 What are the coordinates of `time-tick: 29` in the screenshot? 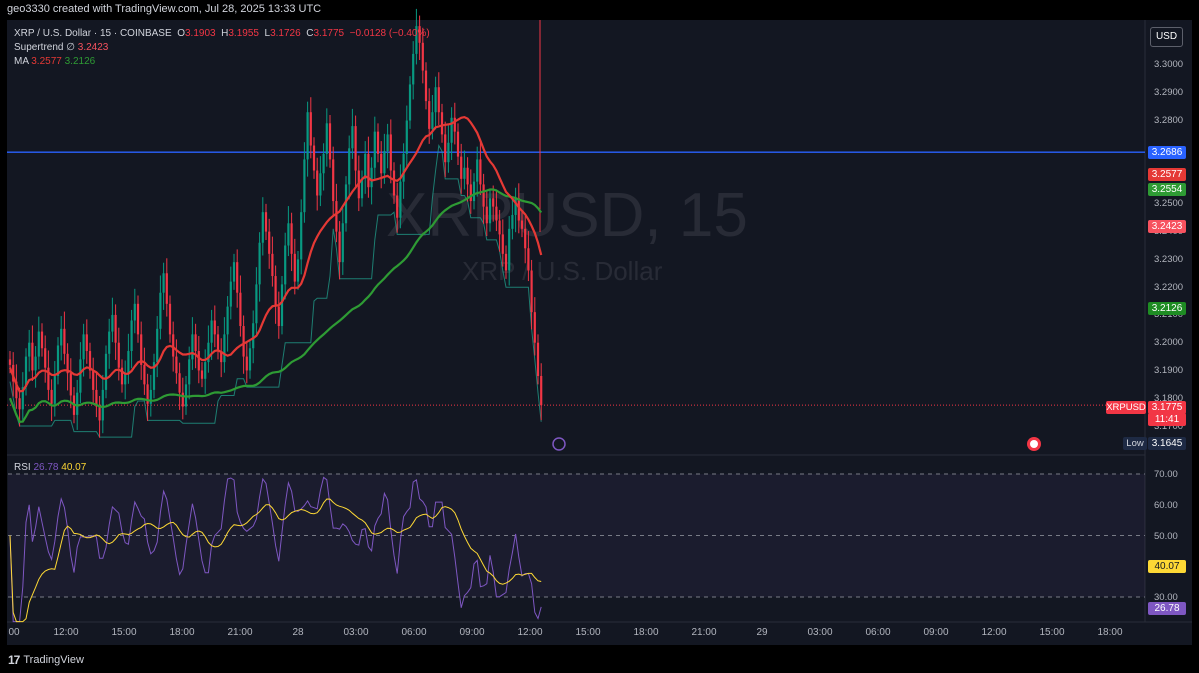 It's located at (762, 632).